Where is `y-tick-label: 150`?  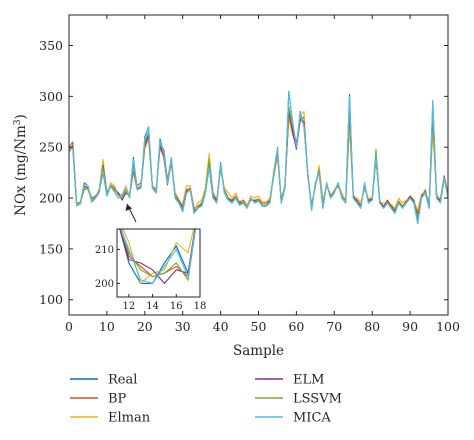 y-tick-label: 150 is located at coordinates (51, 248).